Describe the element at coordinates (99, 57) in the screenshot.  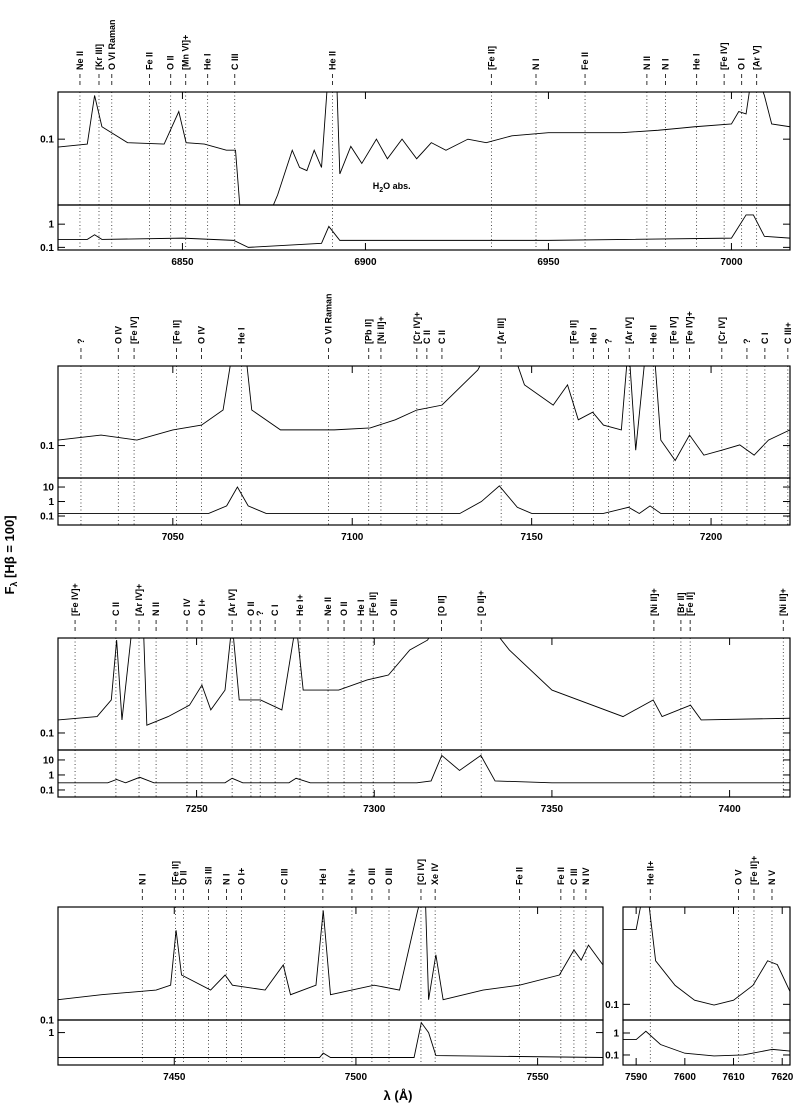
I see `line-id-label: [Kr III]` at that location.